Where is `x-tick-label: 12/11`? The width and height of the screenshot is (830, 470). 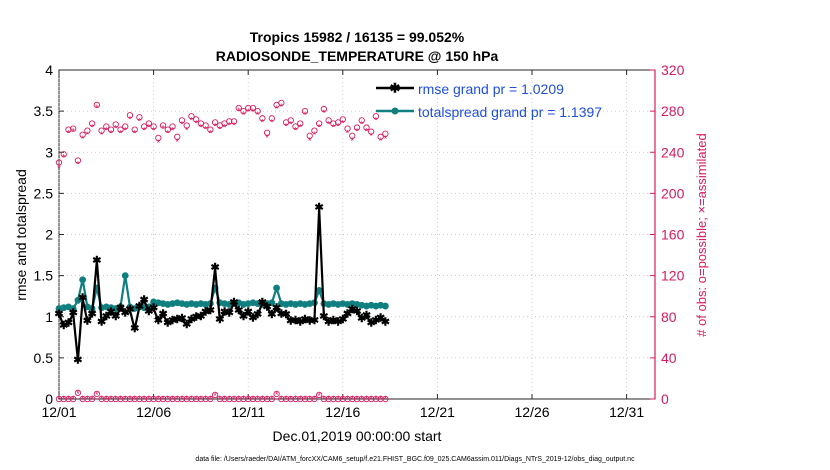
x-tick-label: 12/11 is located at coordinates (248, 412).